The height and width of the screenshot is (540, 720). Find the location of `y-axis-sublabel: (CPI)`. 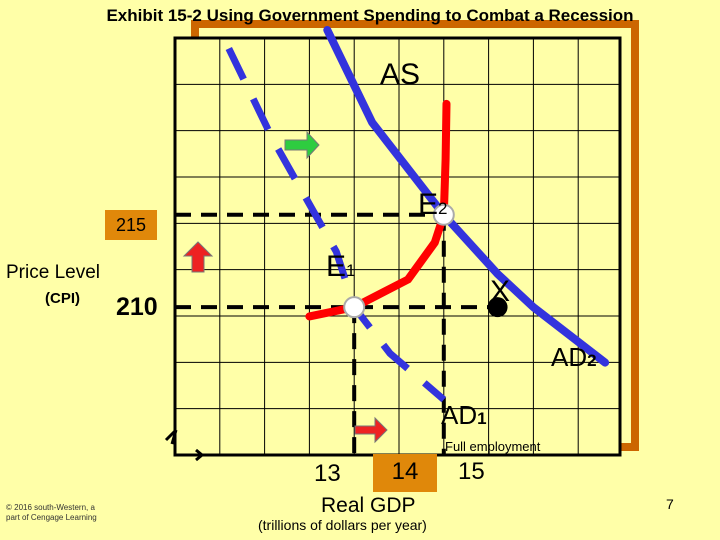

y-axis-sublabel: (CPI) is located at coordinates (62, 298).